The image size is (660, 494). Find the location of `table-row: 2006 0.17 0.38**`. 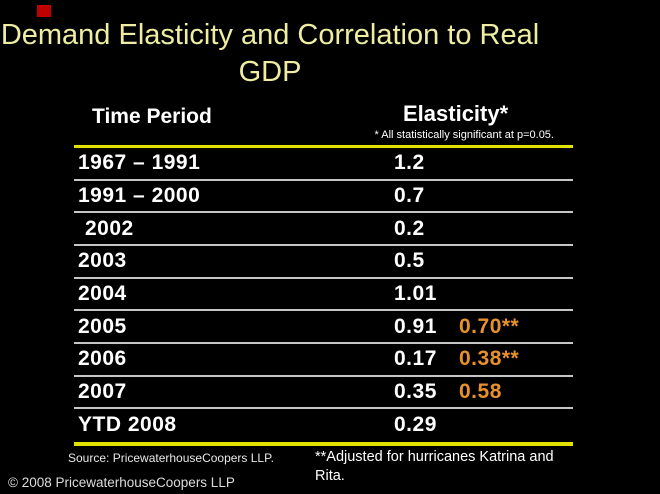

table-row: 2006 0.17 0.38** is located at coordinates (323, 360).